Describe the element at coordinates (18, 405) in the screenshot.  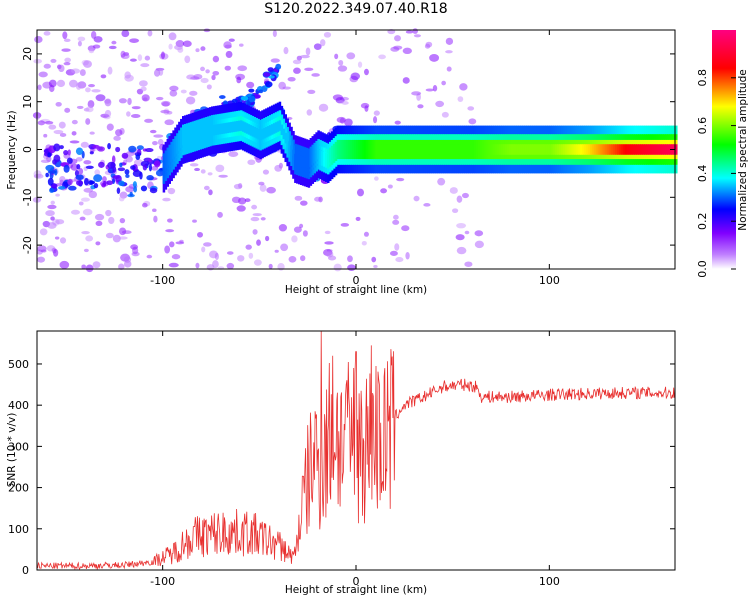
I see `y-tick-label: 400` at that location.